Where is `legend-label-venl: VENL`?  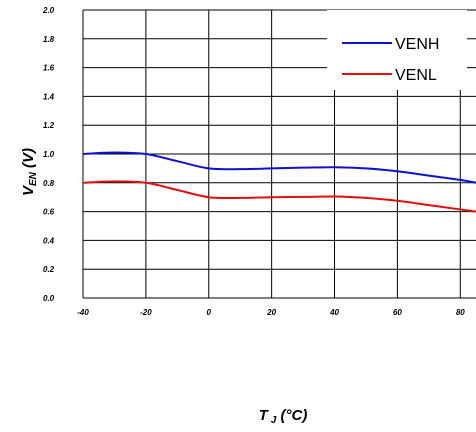 legend-label-venl: VENL is located at coordinates (416, 75).